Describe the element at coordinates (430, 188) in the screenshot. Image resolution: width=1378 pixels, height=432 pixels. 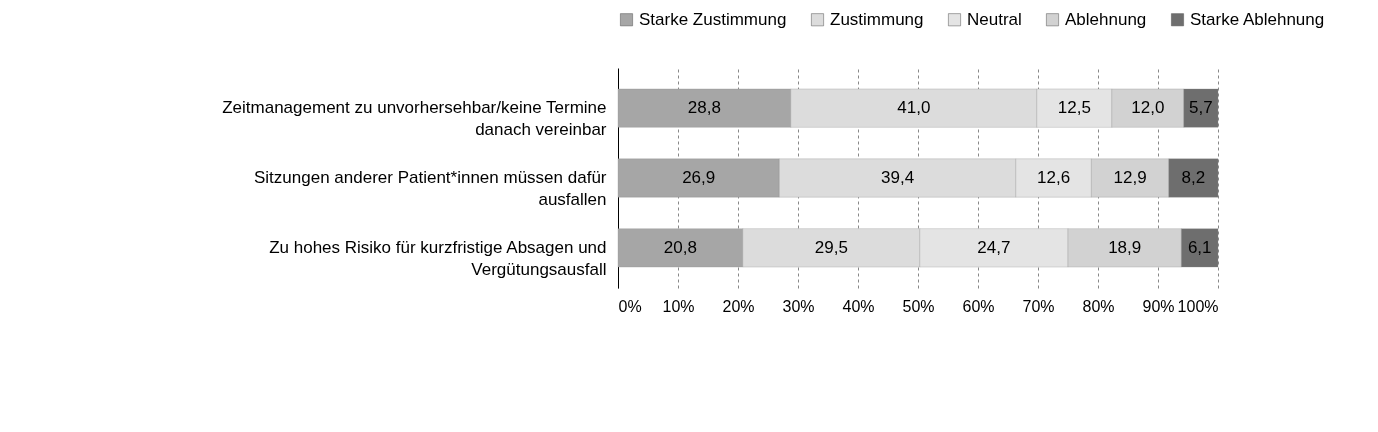
I see `y-tick-label: Sitzungen anderer Patient*innen müssen dafür ausfallen` at that location.